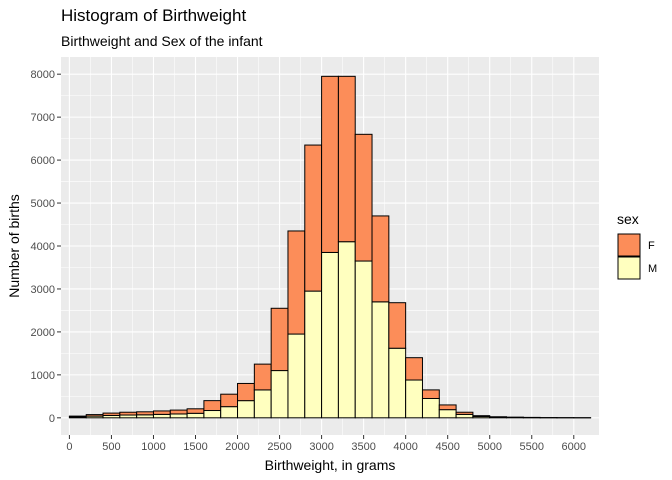 Image resolution: width=672 pixels, height=480 pixels. I want to click on y-tick-label: 2000, so click(43, 333).